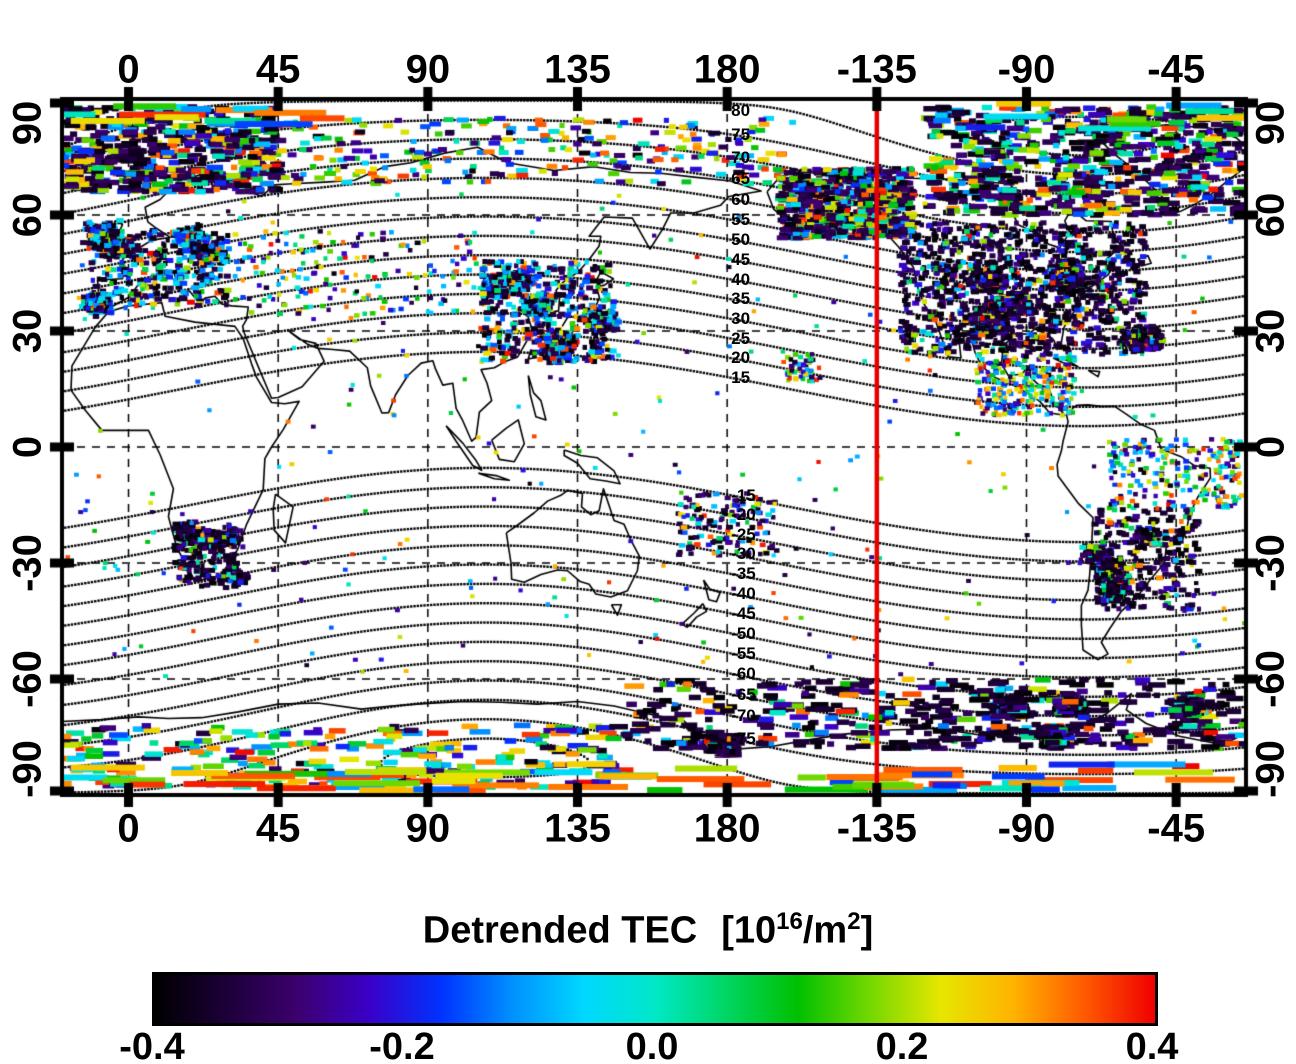 This screenshot has width=1296, height=1064. Describe the element at coordinates (27, 123) in the screenshot. I see `lat-tick-label-left: 90` at that location.